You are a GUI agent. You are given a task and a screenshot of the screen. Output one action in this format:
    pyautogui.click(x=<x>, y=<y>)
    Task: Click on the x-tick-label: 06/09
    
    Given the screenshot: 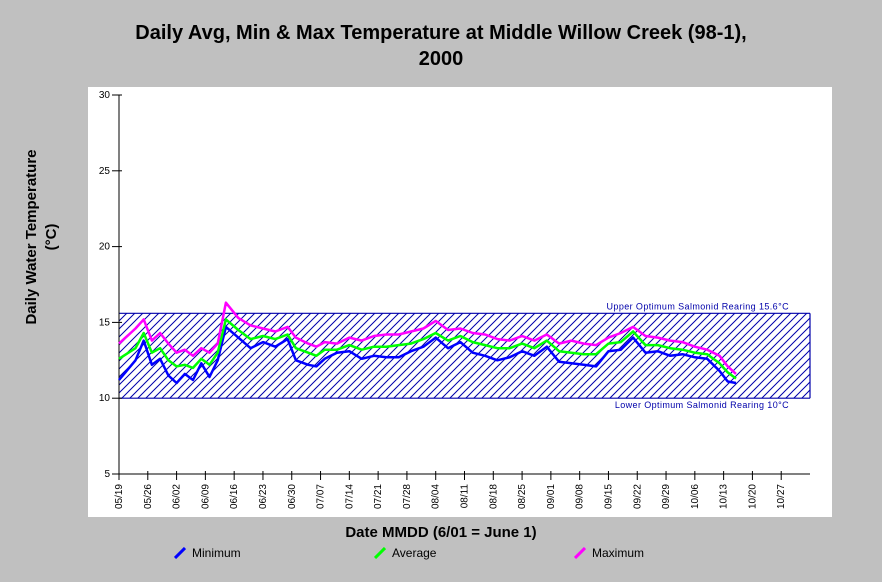 What is the action you would take?
    pyautogui.click(x=205, y=496)
    